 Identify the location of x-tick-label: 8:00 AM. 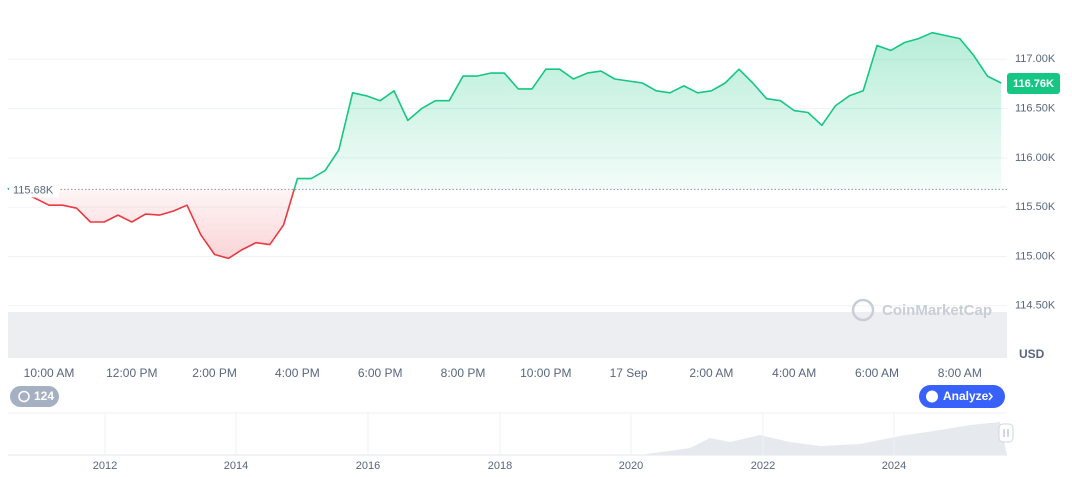
(960, 373).